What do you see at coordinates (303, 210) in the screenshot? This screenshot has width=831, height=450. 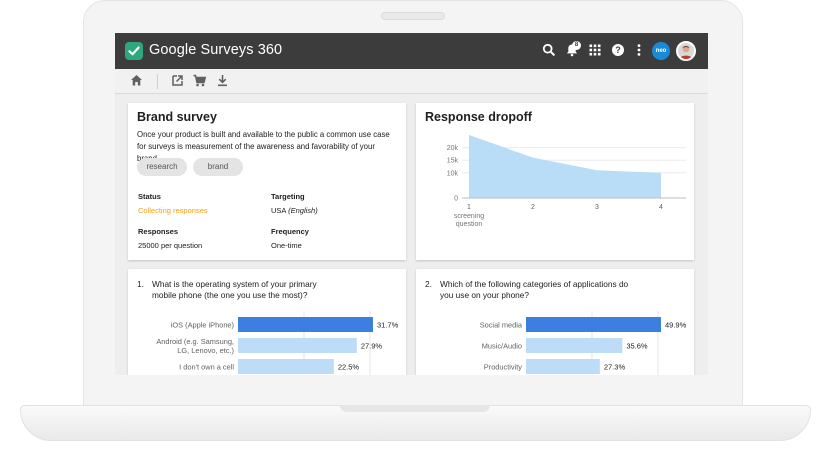 I see `targeting-language: (English)` at bounding box center [303, 210].